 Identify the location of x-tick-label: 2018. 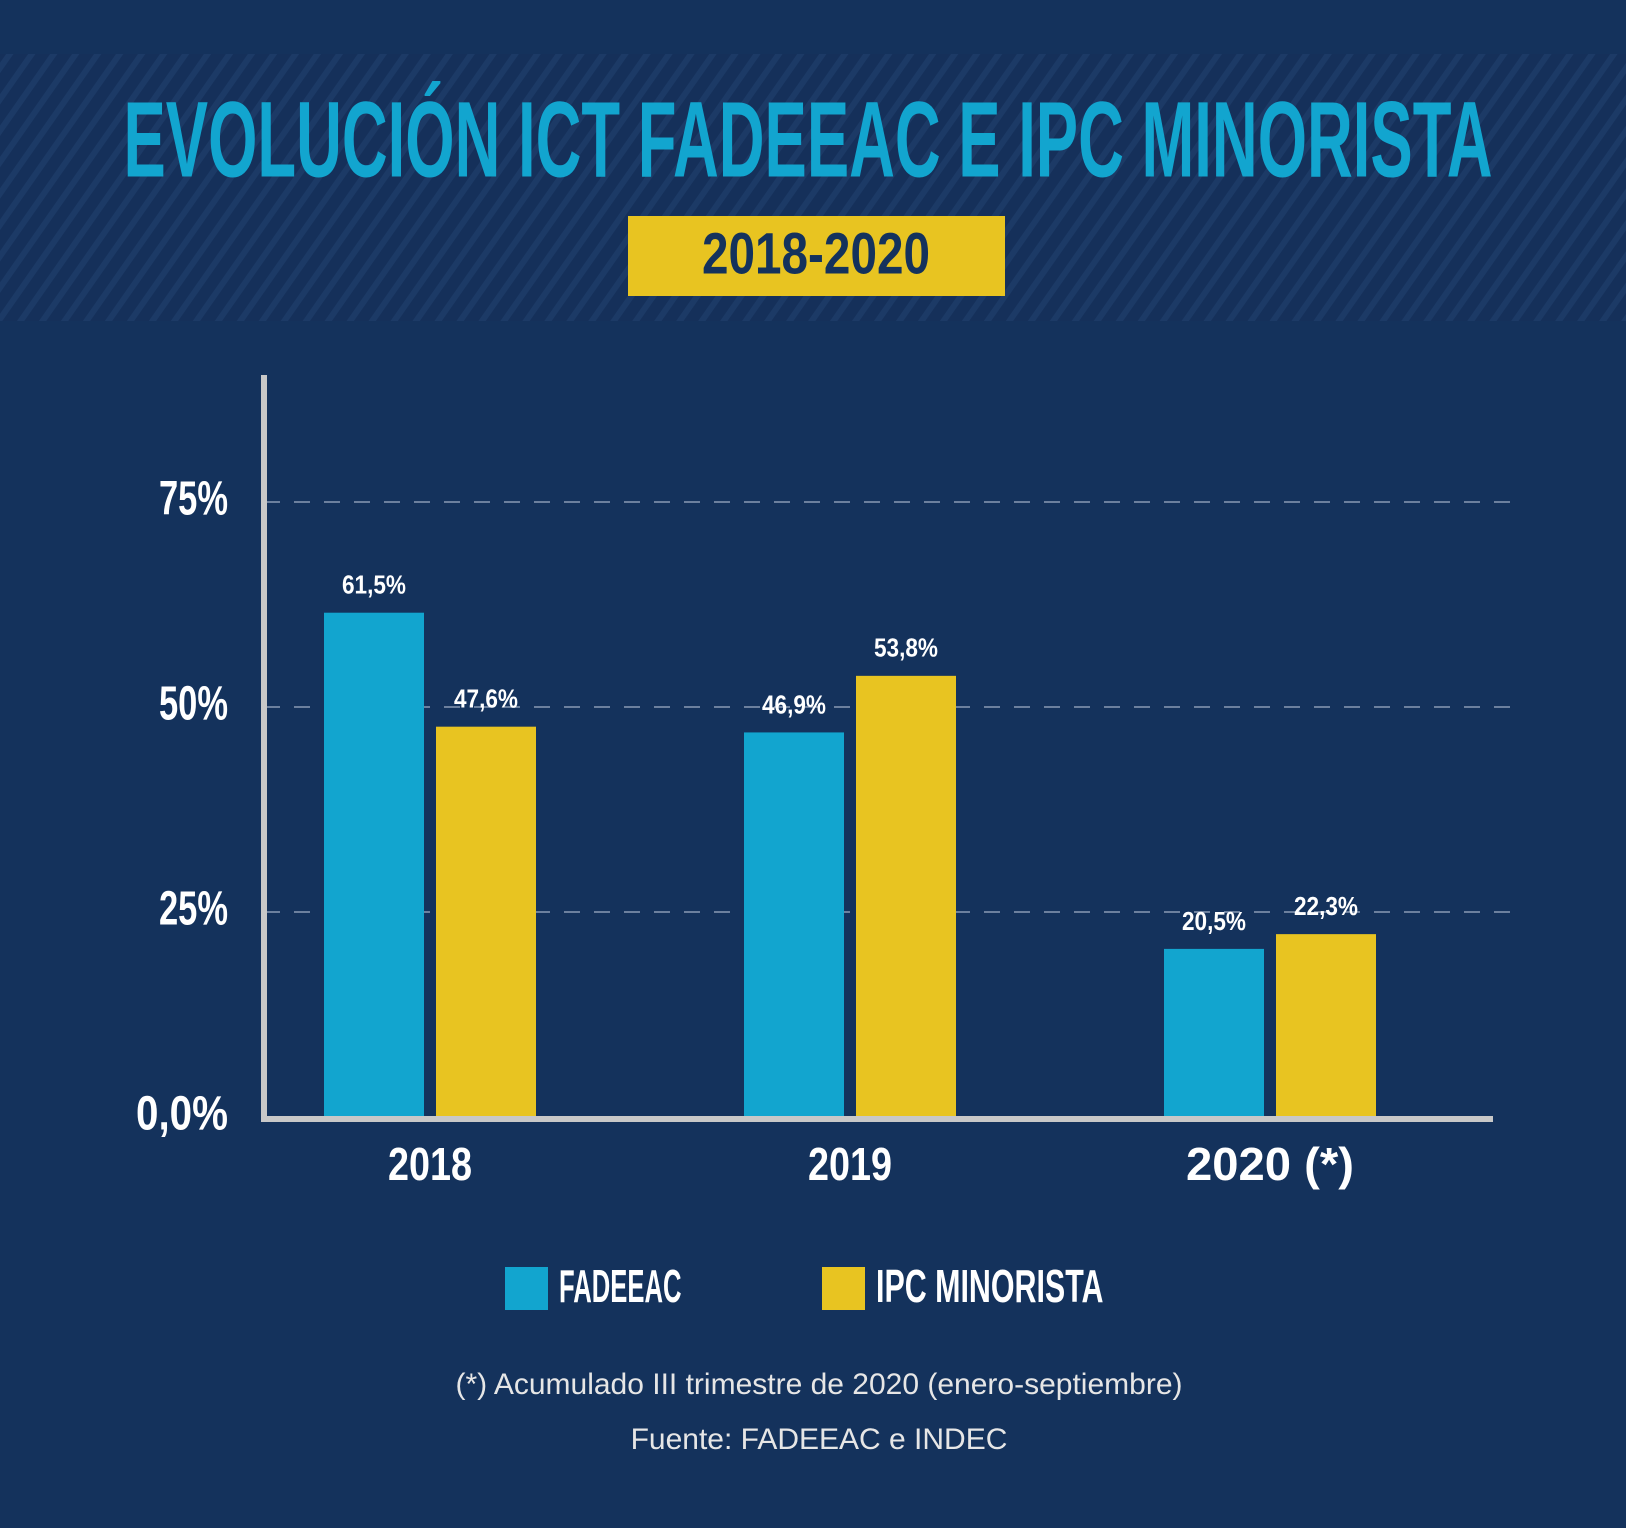
(430, 1164).